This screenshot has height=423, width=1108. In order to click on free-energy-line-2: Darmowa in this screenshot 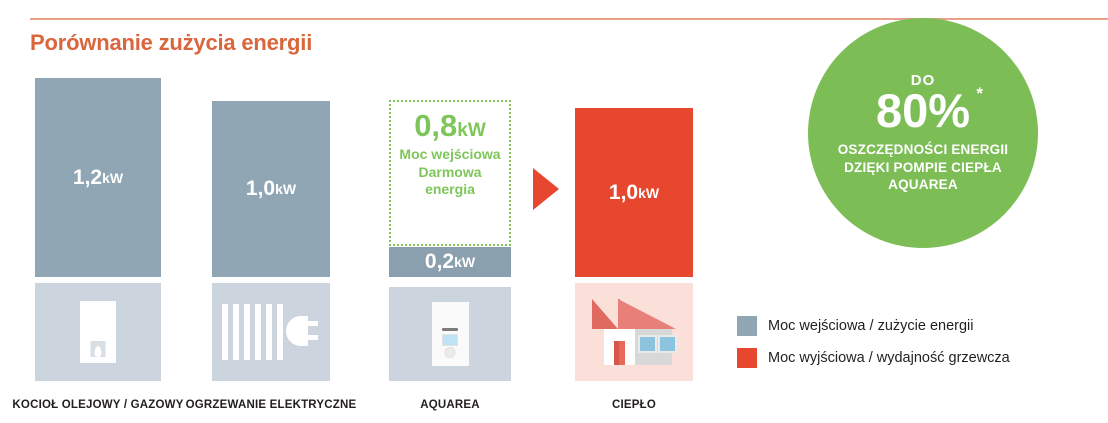, I will do `click(450, 171)`.